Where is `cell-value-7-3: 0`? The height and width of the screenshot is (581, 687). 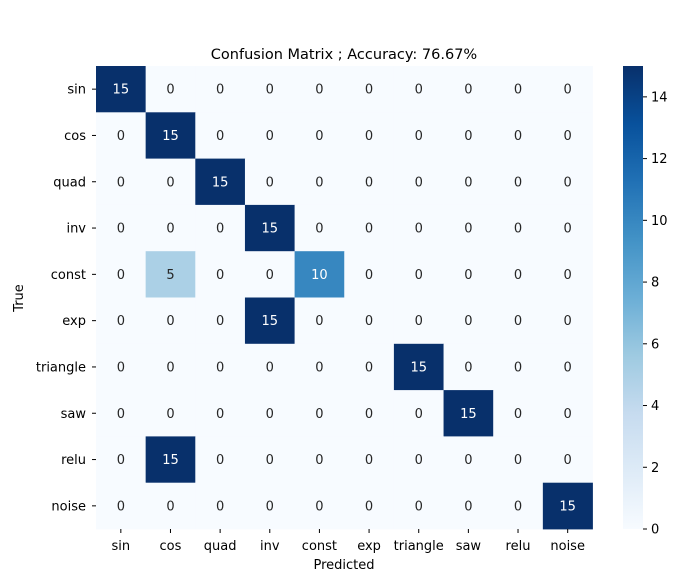
cell-value-7-3: 0 is located at coordinates (270, 414).